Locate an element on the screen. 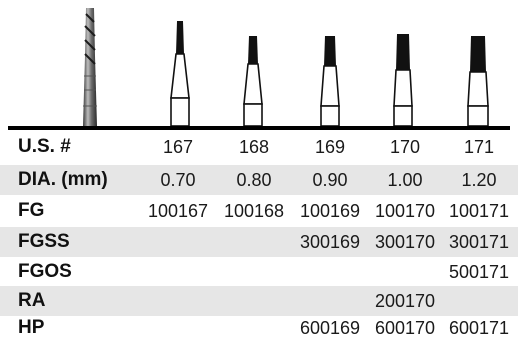 This screenshot has height=343, width=518. cell-us-169: 169 is located at coordinates (330, 147).